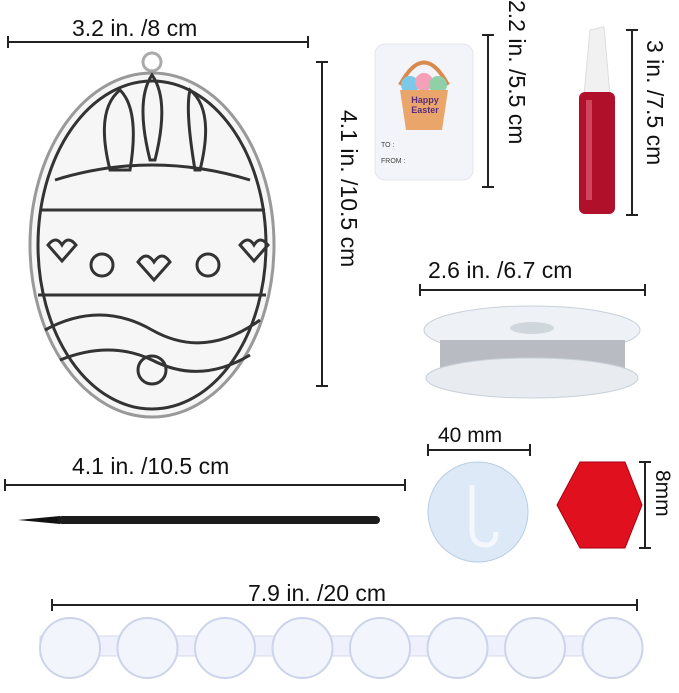 The image size is (679, 693). What do you see at coordinates (317, 593) in the screenshot?
I see `palette-length-label: 7.9 in. /20 cm` at bounding box center [317, 593].